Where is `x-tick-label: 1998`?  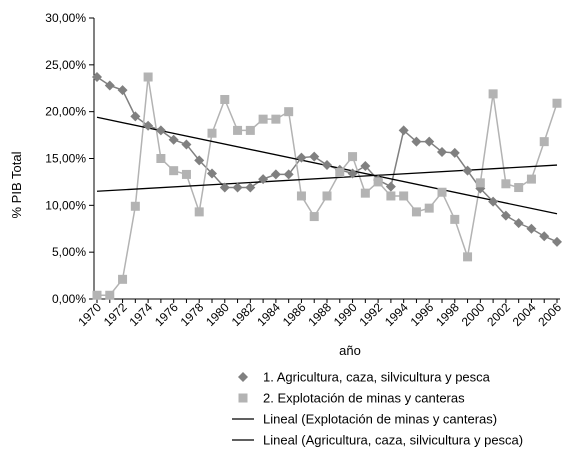
x-tick-label: 1998 is located at coordinates (447, 314).